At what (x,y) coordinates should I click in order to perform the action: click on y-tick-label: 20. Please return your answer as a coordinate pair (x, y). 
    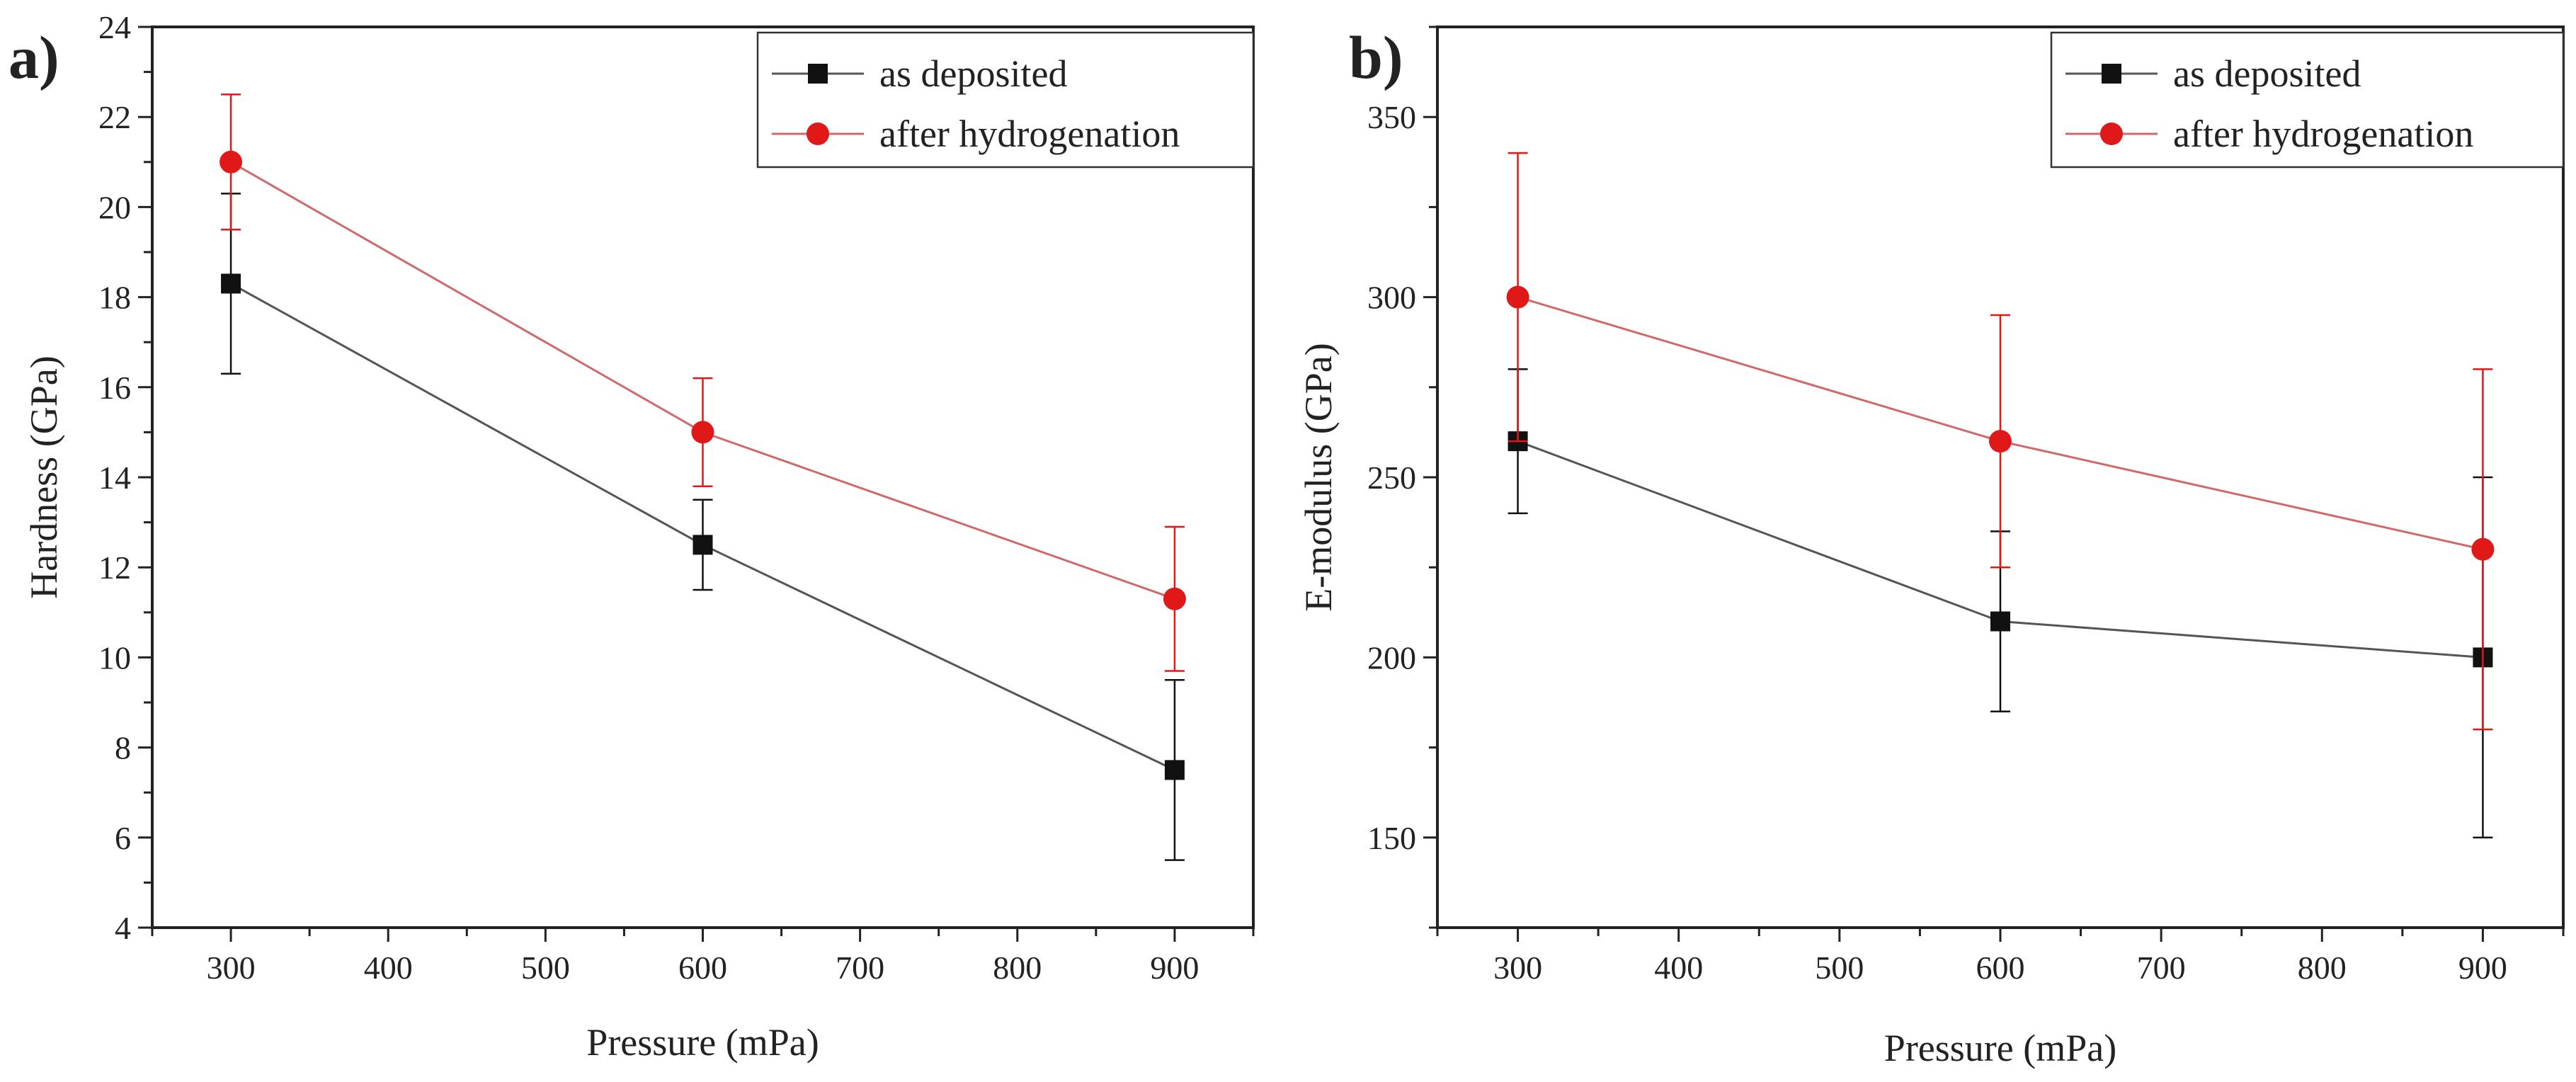
    Looking at the image, I should click on (114, 207).